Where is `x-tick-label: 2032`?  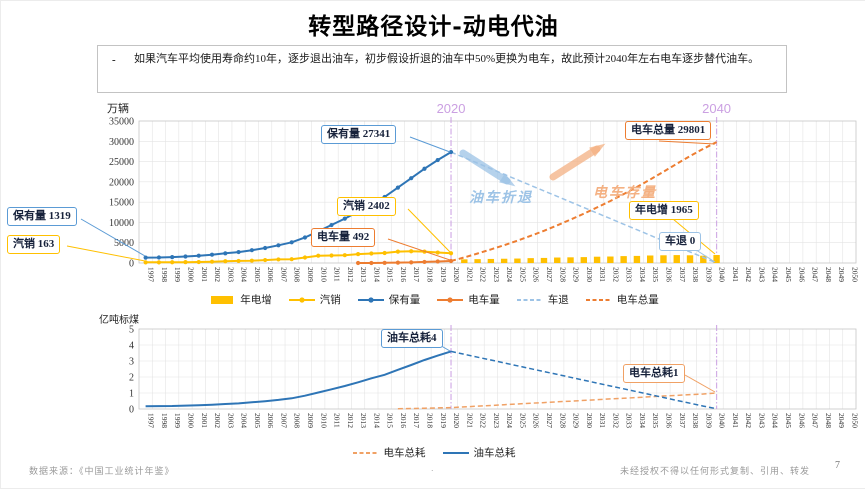
x-tick-label: 2032 is located at coordinates (615, 274).